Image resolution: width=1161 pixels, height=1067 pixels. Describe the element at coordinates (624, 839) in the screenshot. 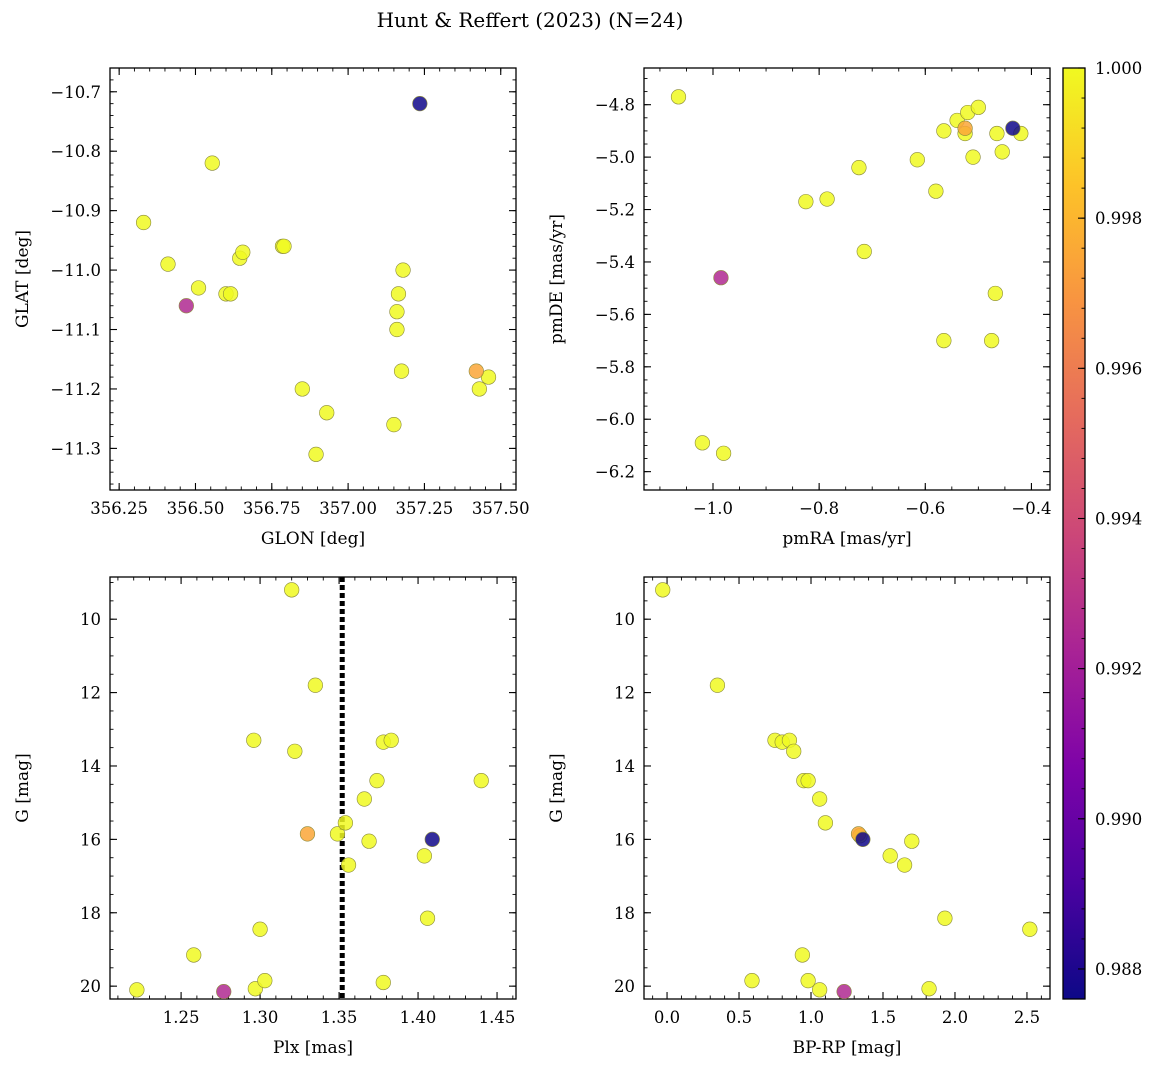

I see `y-tick-label: 16` at that location.